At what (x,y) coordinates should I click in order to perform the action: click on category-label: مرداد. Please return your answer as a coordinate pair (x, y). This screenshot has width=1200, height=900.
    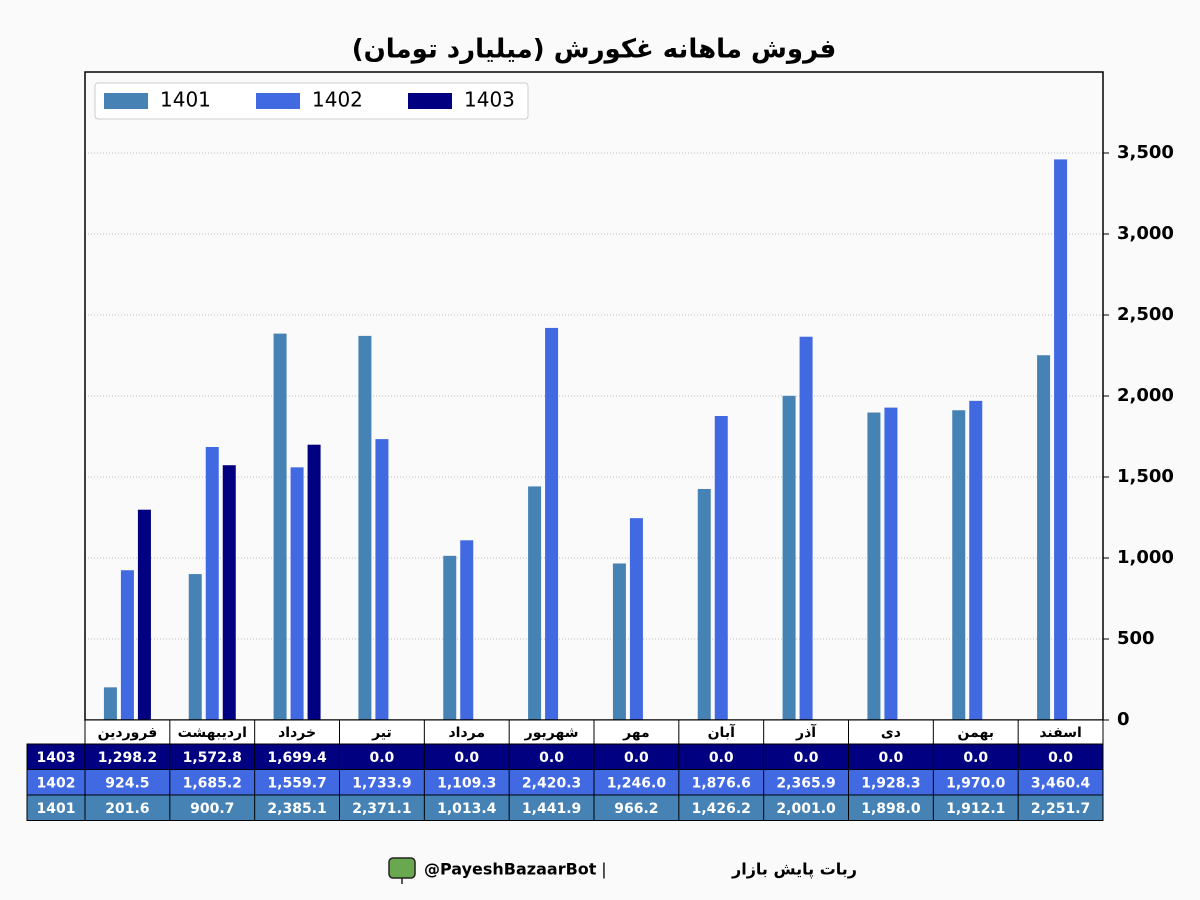
    Looking at the image, I should click on (466, 733).